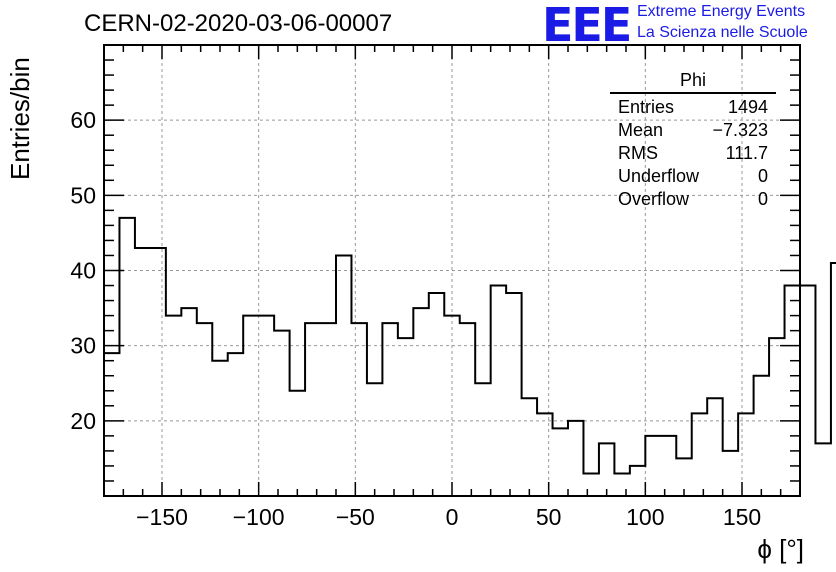 This screenshot has width=836, height=572. Describe the element at coordinates (693, 82) in the screenshot. I see `stats-title: Phi` at that location.